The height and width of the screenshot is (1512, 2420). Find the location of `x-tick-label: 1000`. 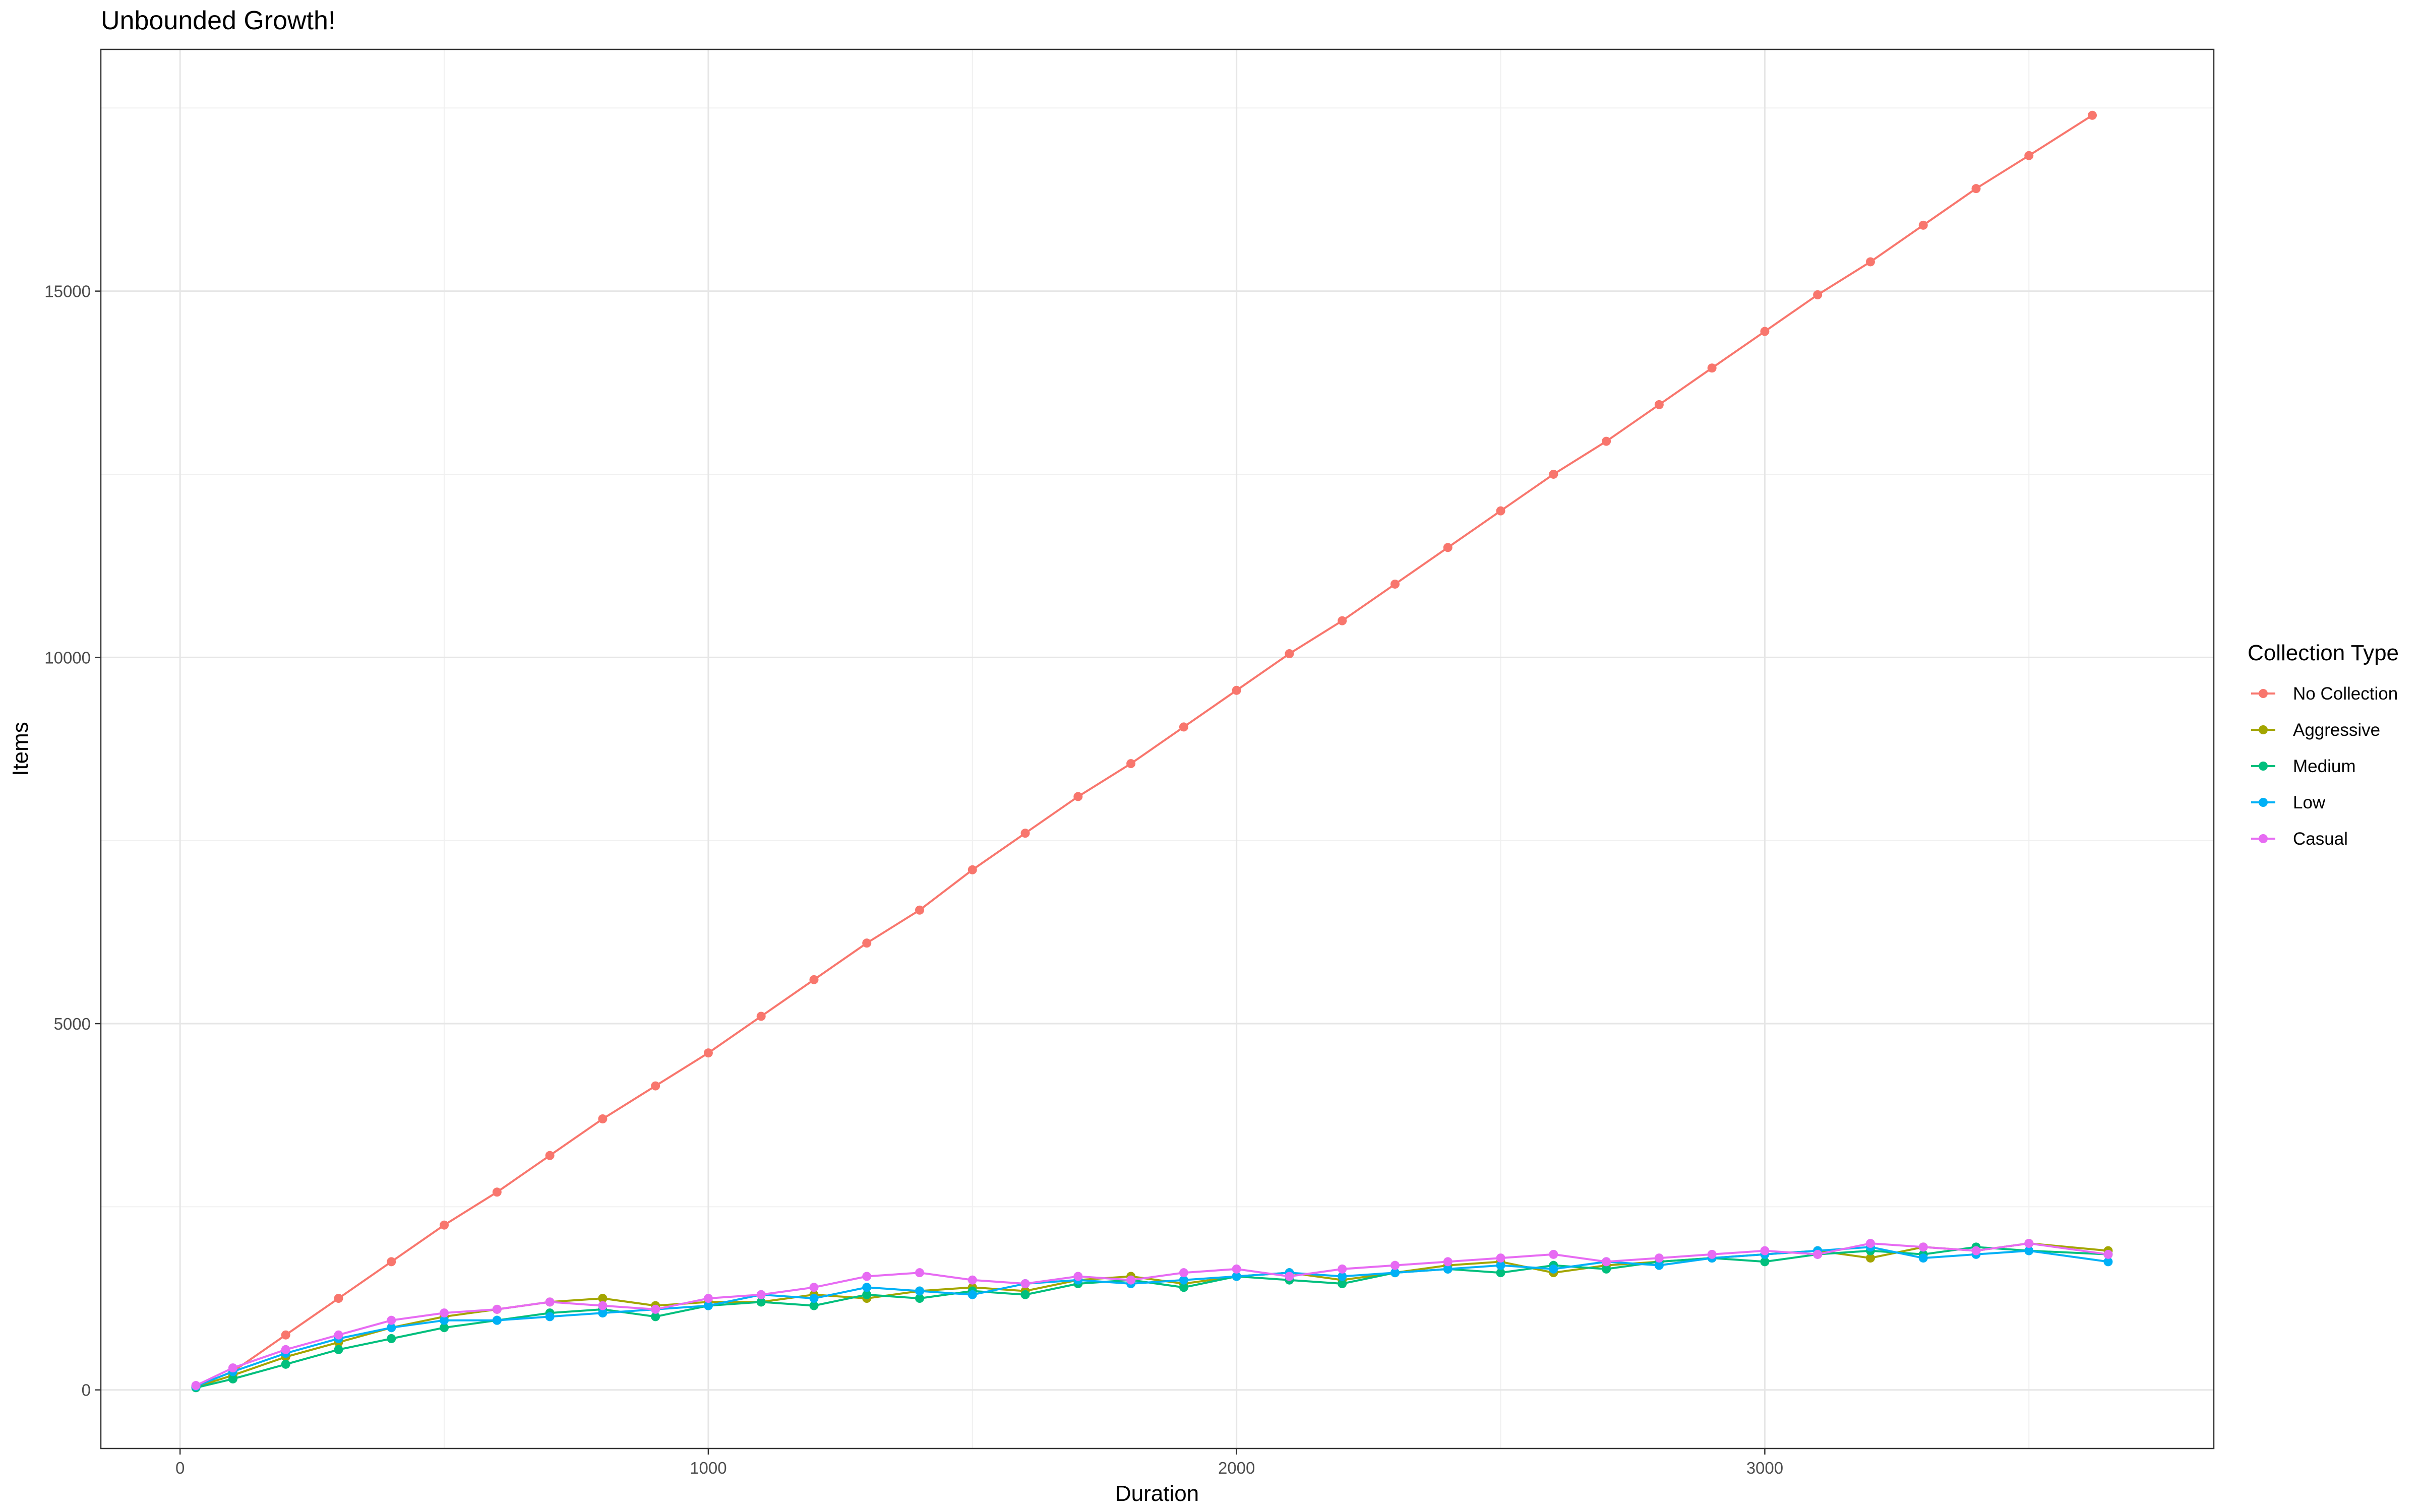

x-tick-label: 1000 is located at coordinates (708, 1468).